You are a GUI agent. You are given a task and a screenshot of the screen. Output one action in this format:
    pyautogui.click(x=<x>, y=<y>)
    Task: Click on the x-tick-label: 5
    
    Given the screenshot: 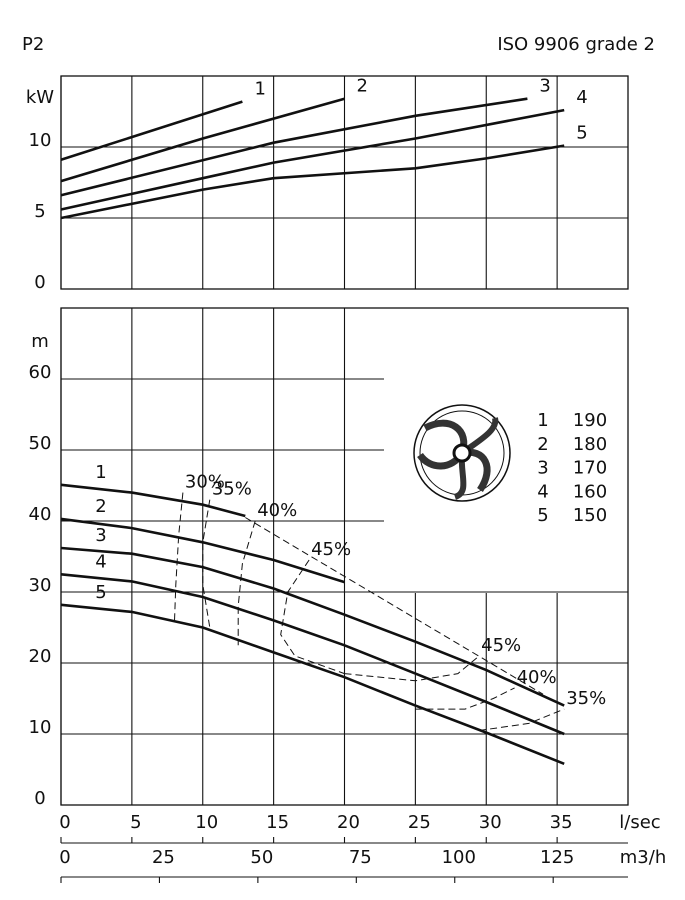 What is the action you would take?
    pyautogui.click(x=135, y=822)
    